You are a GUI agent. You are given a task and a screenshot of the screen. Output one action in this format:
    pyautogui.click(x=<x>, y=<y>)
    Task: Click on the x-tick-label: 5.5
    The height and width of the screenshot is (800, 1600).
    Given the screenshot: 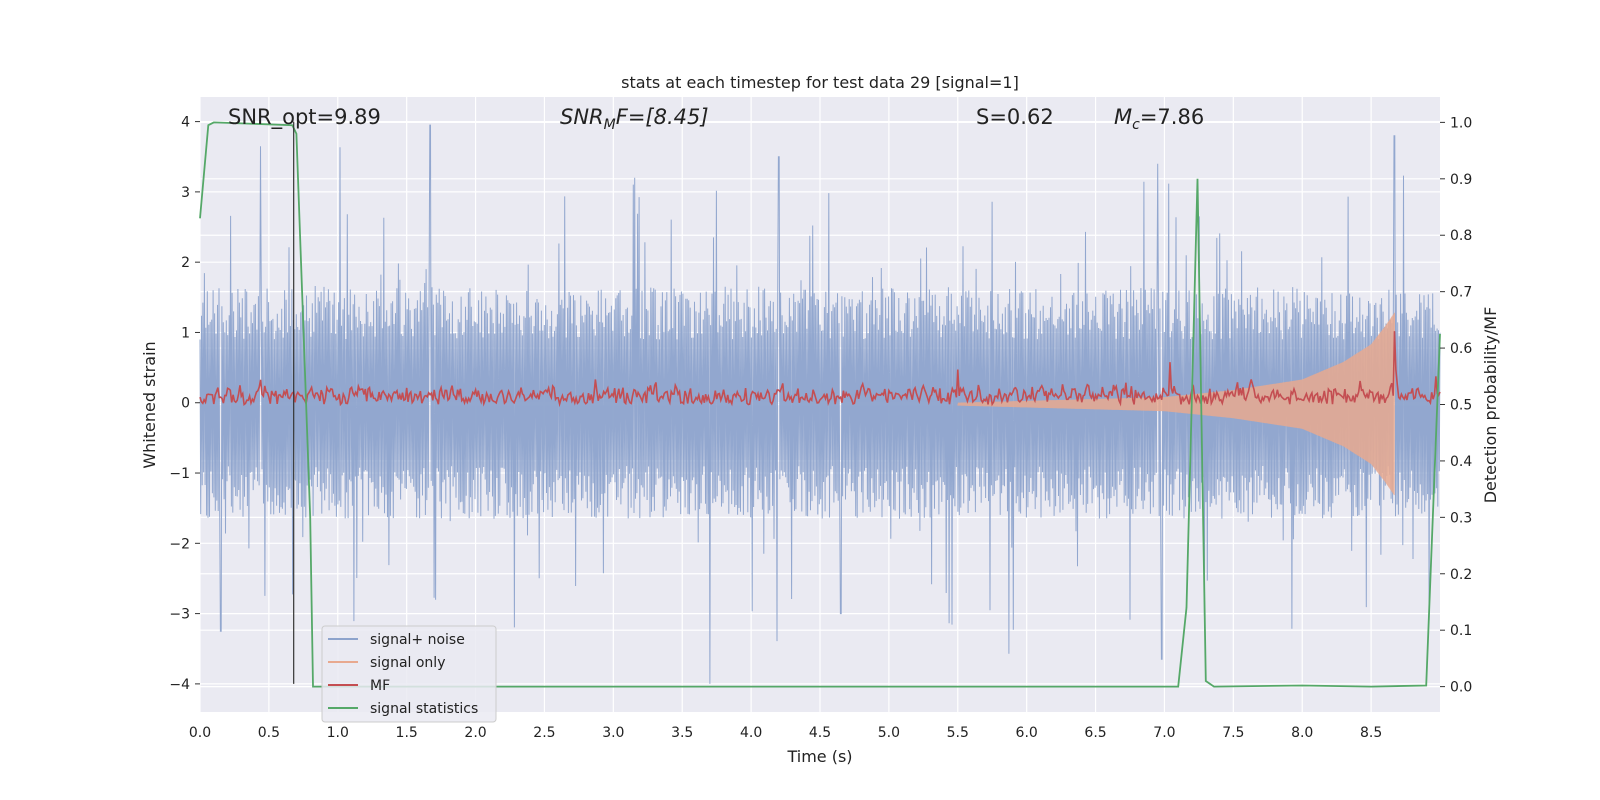 What is the action you would take?
    pyautogui.click(x=958, y=733)
    